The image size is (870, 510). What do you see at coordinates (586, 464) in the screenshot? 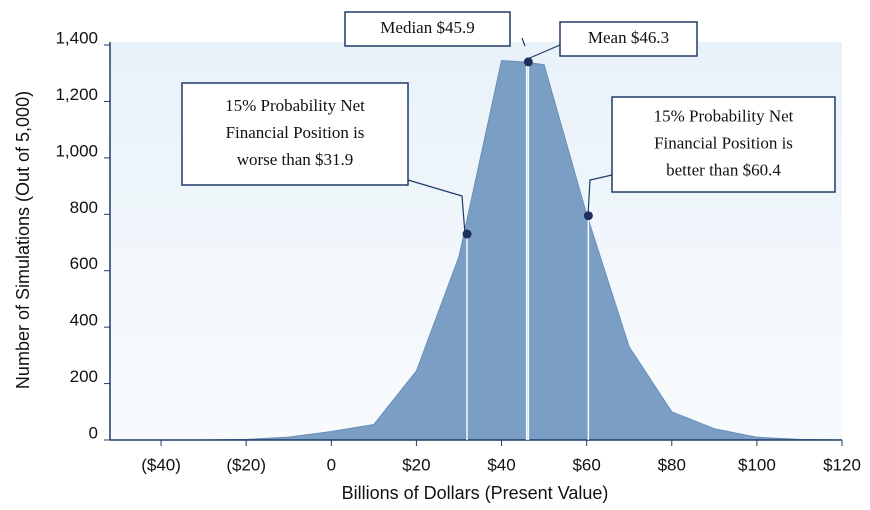
I see `x-tick-label: $60` at bounding box center [586, 464].